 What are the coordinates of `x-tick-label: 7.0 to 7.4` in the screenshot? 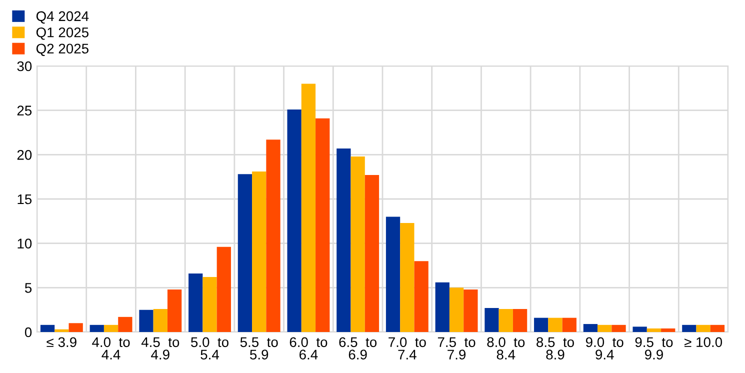 It's located at (407, 348).